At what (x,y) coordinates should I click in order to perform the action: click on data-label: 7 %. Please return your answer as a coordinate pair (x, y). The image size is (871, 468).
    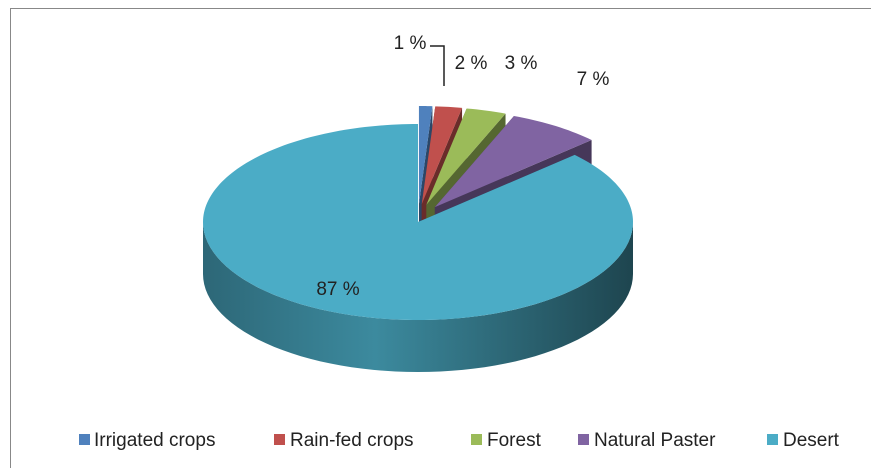
    Looking at the image, I should click on (593, 79).